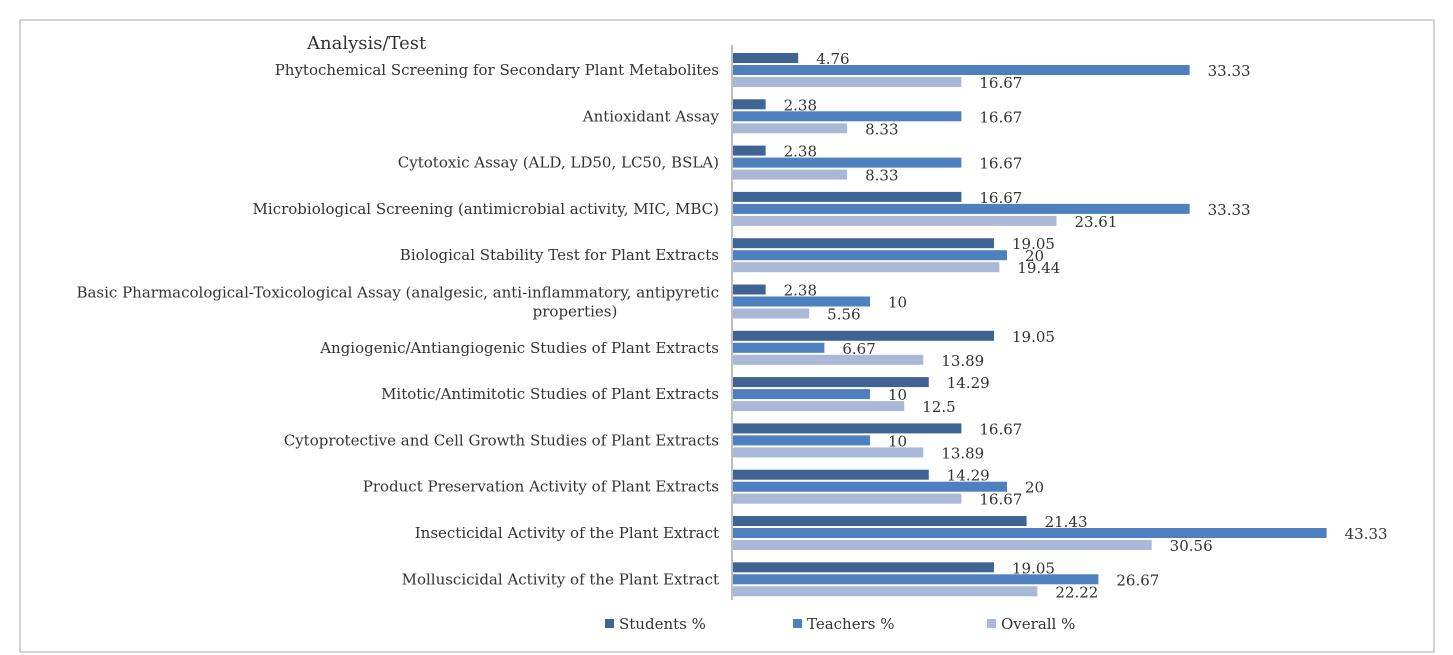  Describe the element at coordinates (938, 407) in the screenshot. I see `data-label: 12.5` at that location.